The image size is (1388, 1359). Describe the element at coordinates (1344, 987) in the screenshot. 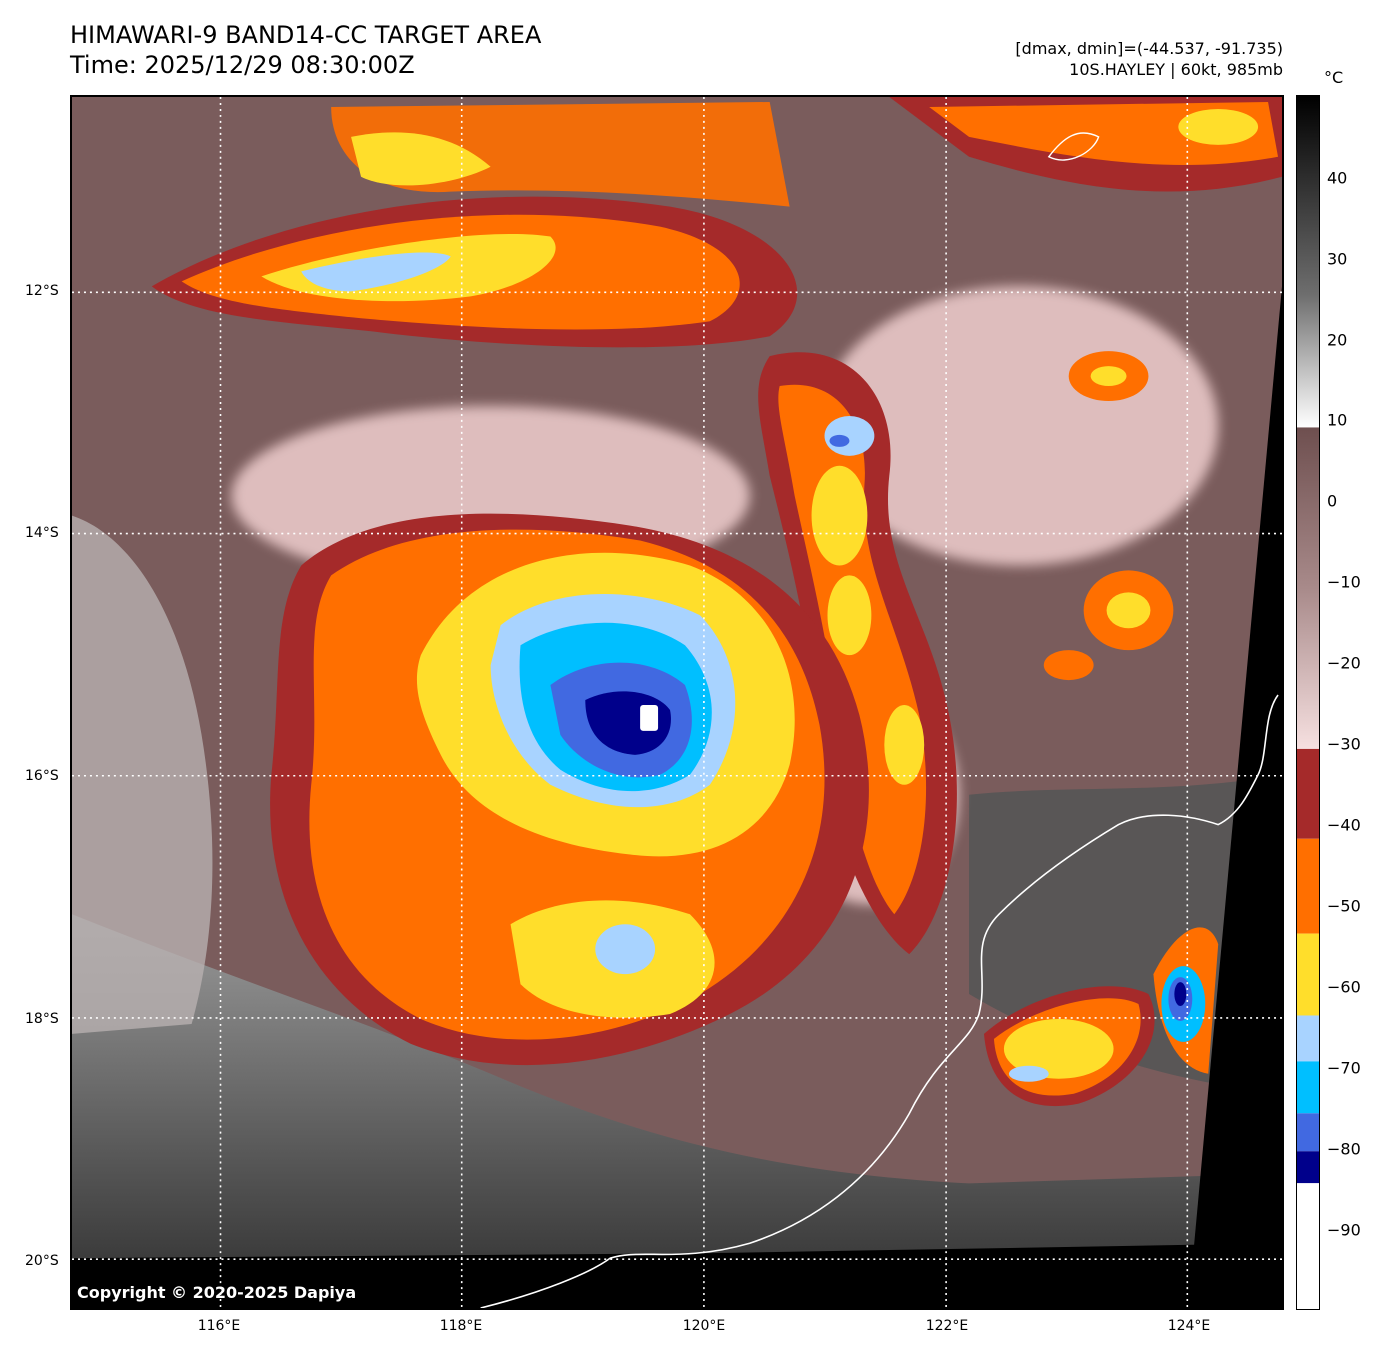

I see `colorbar-tick: −60` at that location.